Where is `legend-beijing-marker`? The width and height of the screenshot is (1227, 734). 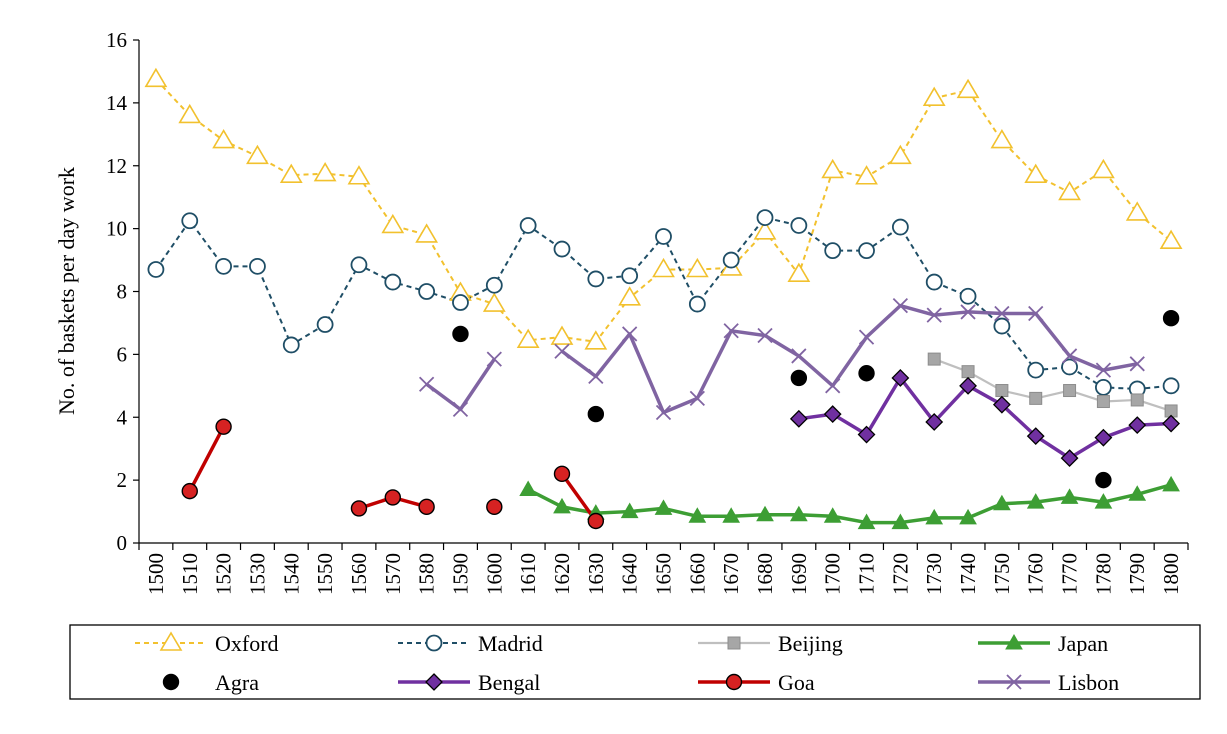
legend-beijing-marker is located at coordinates (734, 643).